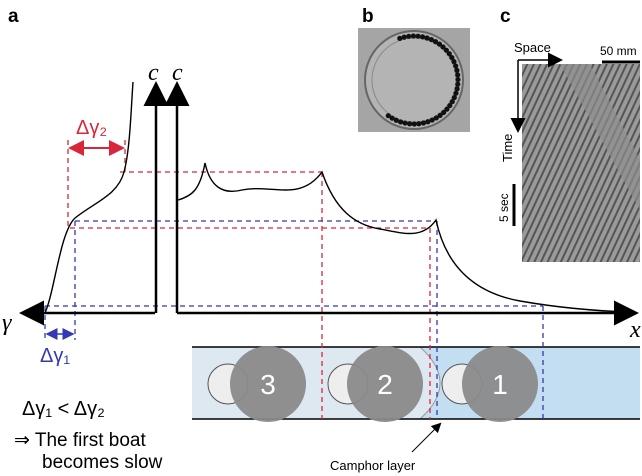  I want to click on label: Space, so click(532, 47).